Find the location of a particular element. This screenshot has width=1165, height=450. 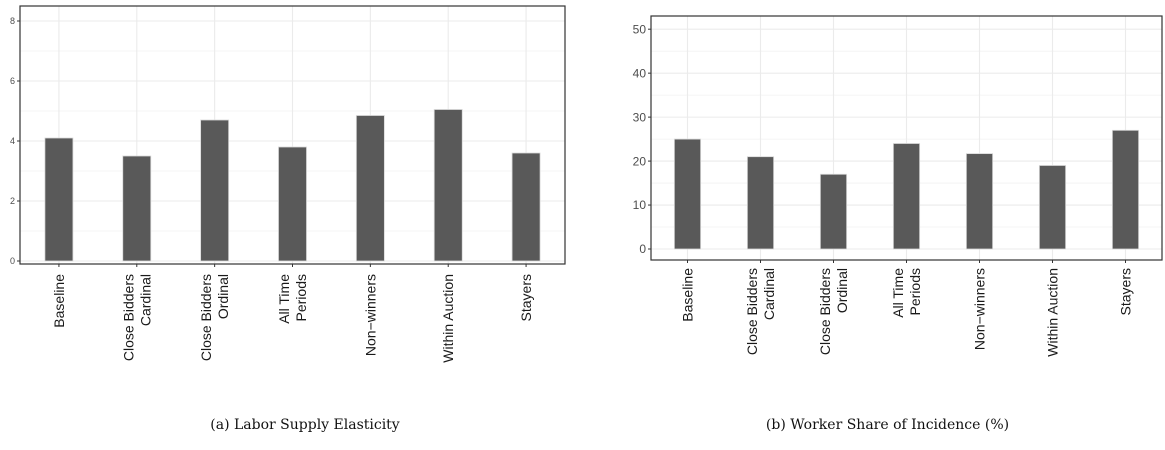

y-tick-label: 10 is located at coordinates (640, 205).